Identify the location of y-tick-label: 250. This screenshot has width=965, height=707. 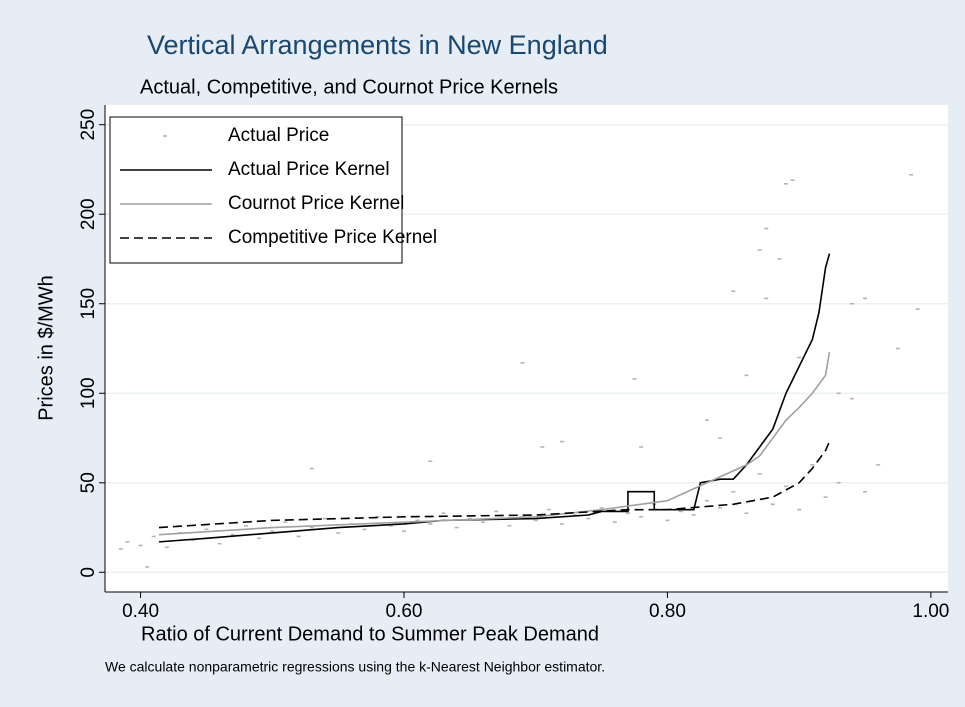
(88, 125).